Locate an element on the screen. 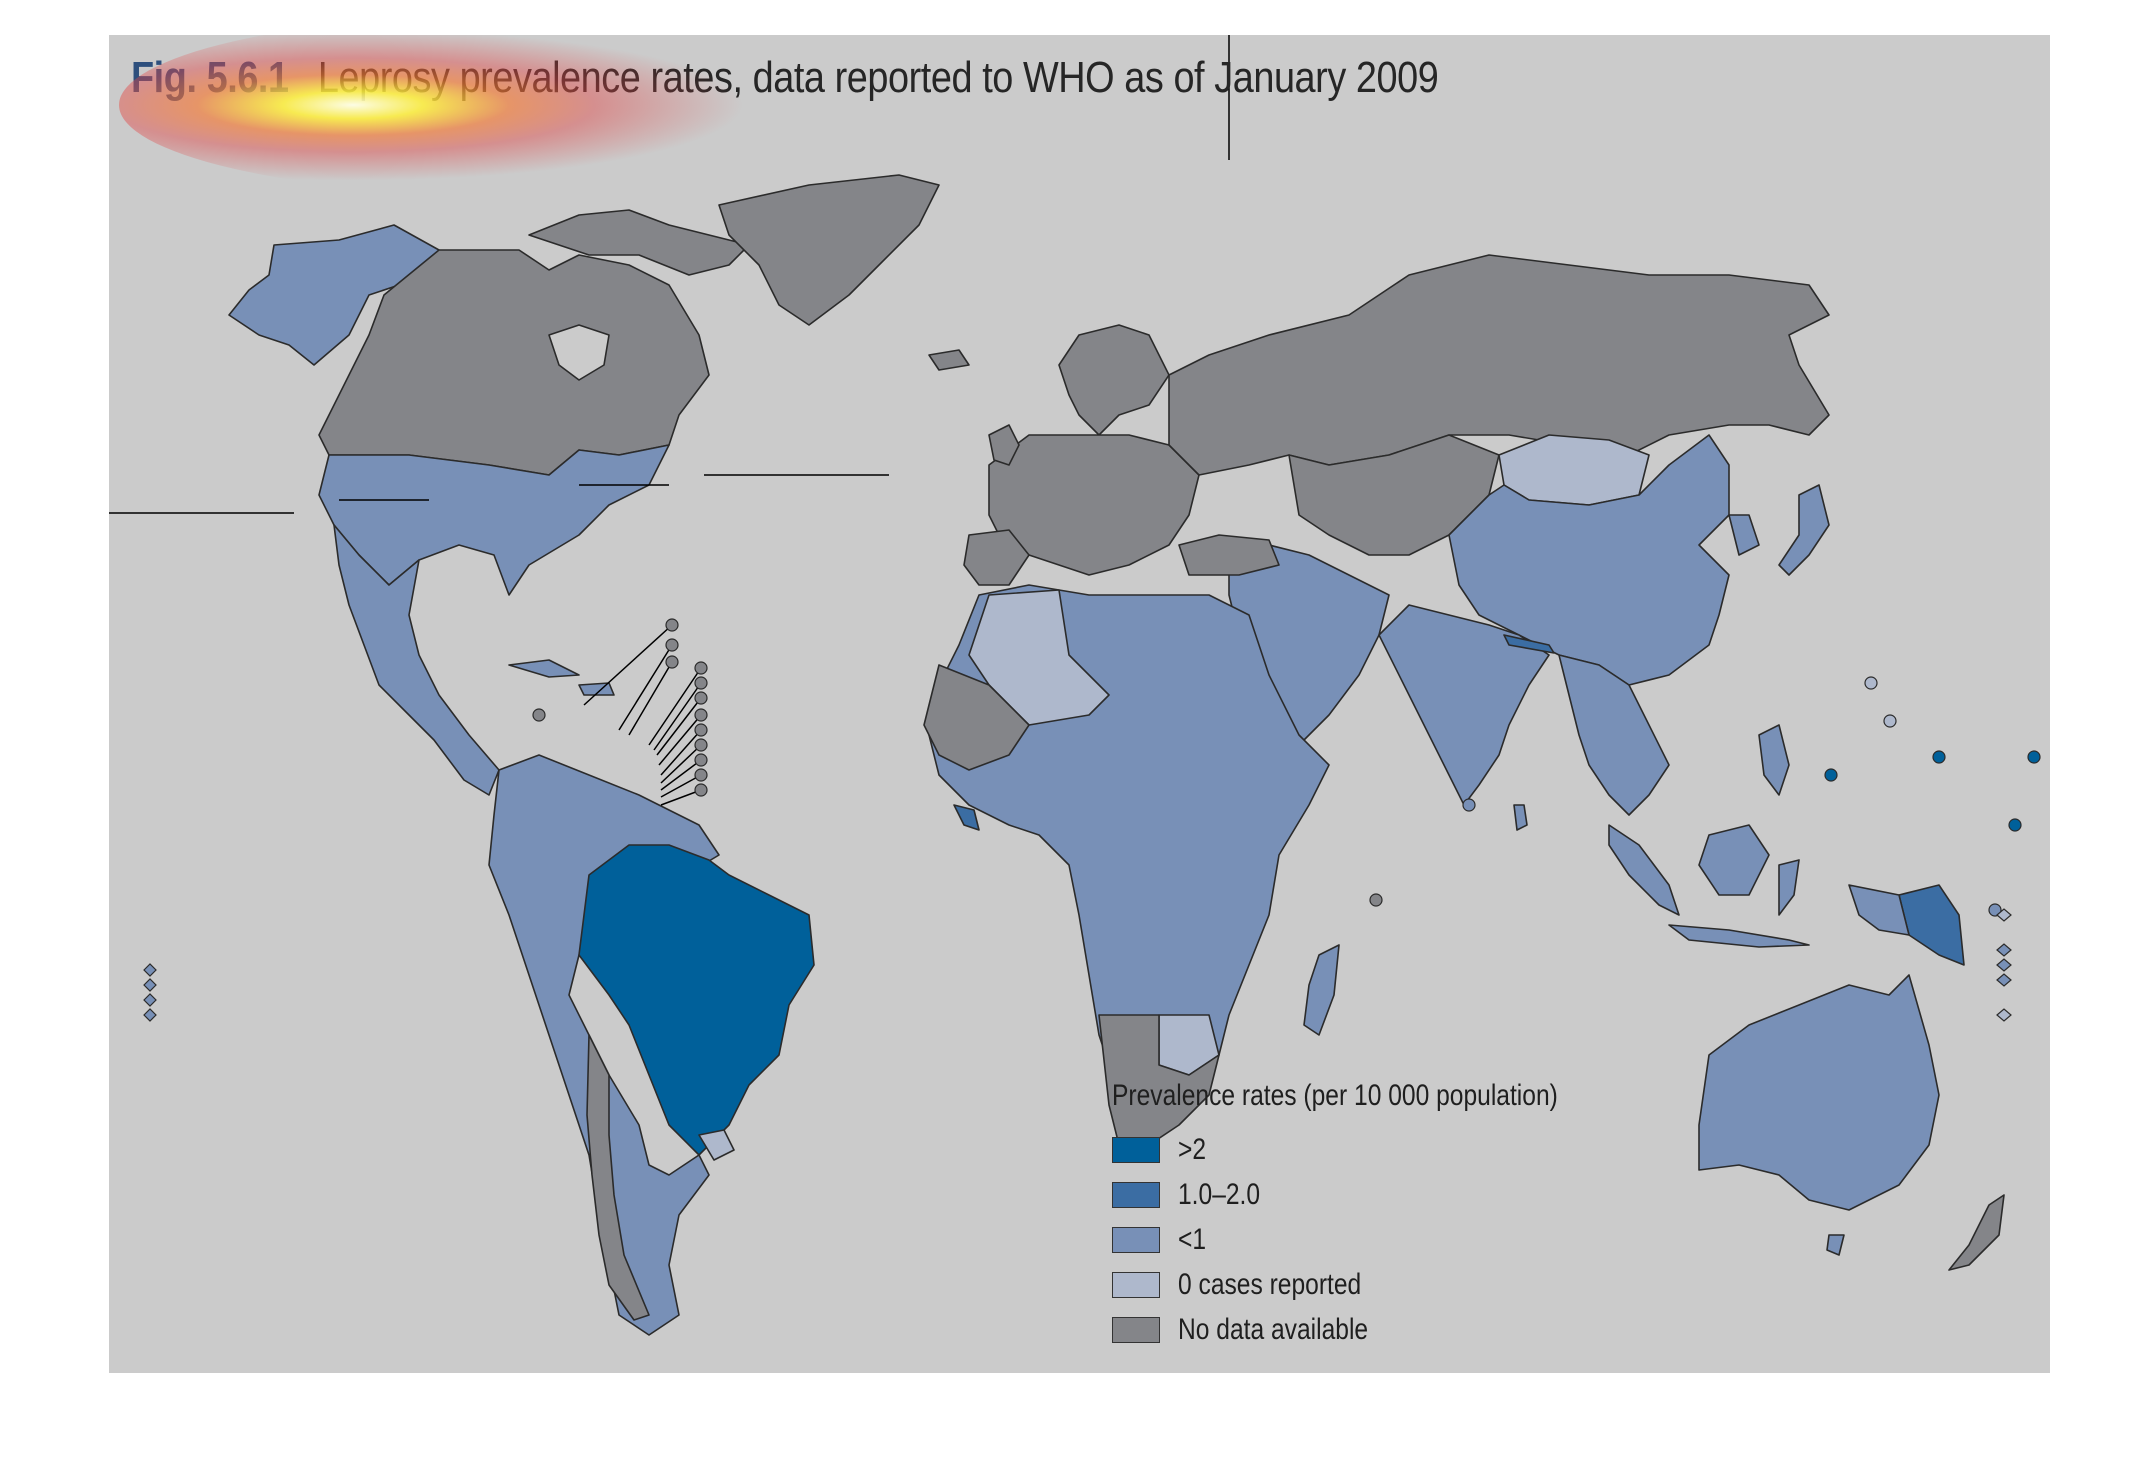 The image size is (2150, 1462). region-sulawesi is located at coordinates (1789, 887).